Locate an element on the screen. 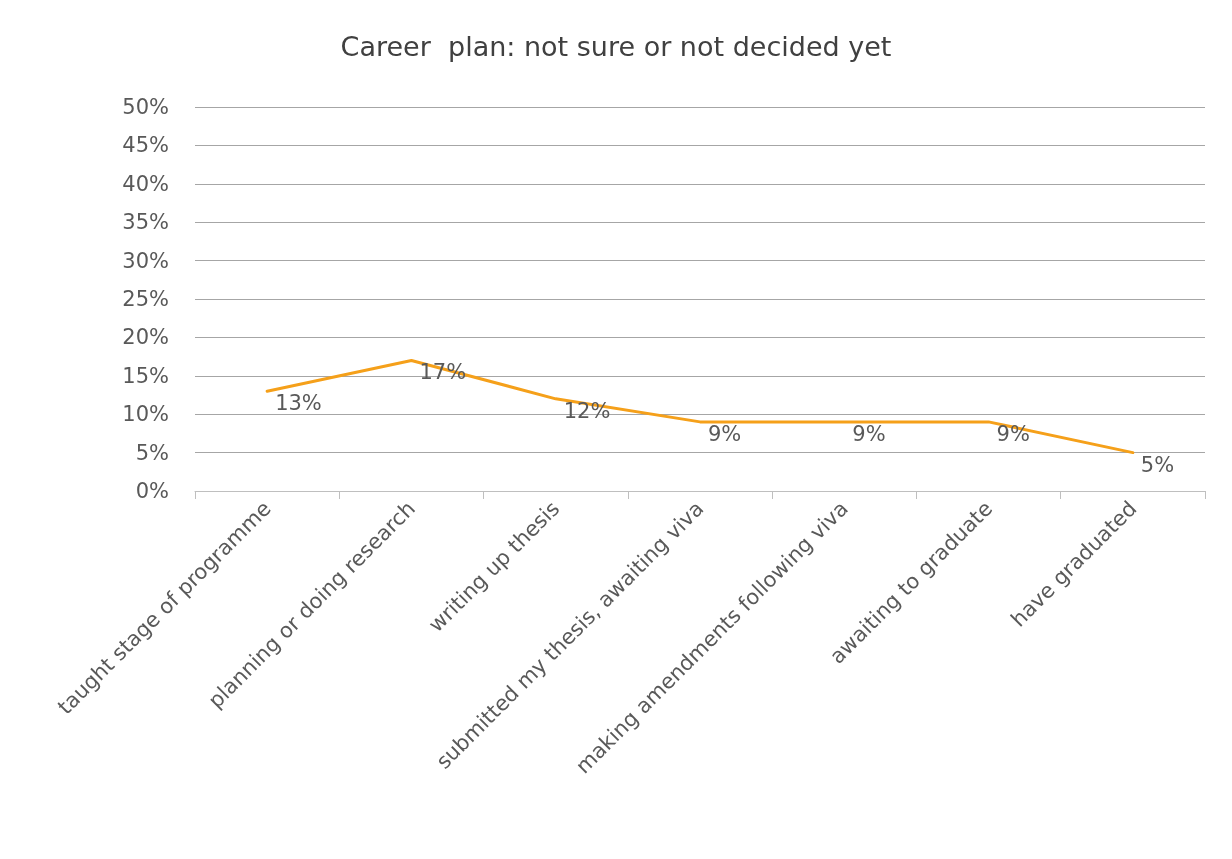  y-tick-label: 15% is located at coordinates (145, 375).